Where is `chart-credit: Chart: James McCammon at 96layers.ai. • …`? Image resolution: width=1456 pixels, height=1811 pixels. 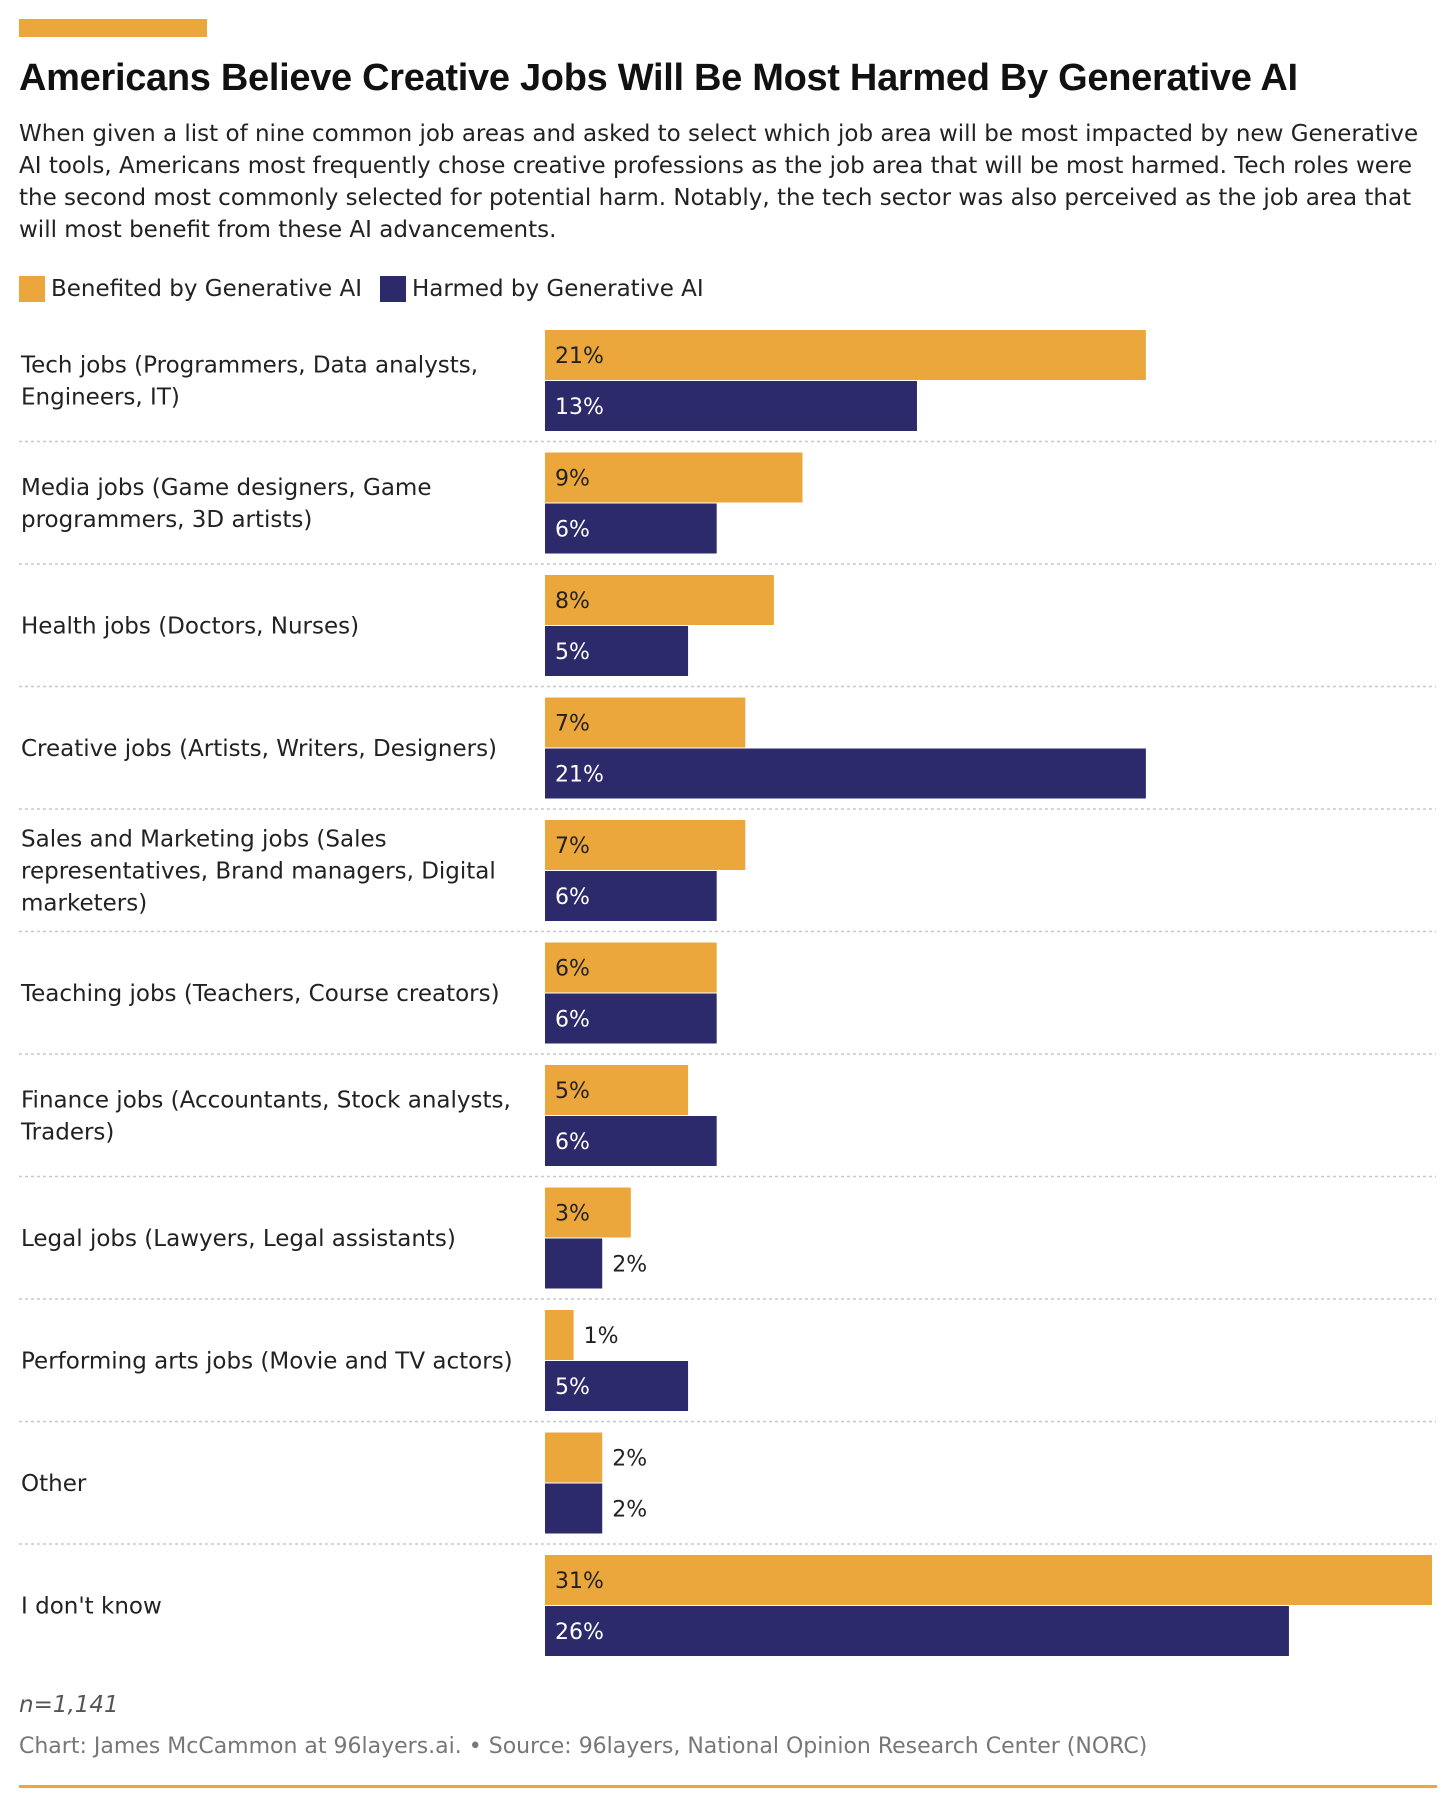
chart-credit: Chart: James McCammon at 96layers.ai. • … is located at coordinates (583, 1746).